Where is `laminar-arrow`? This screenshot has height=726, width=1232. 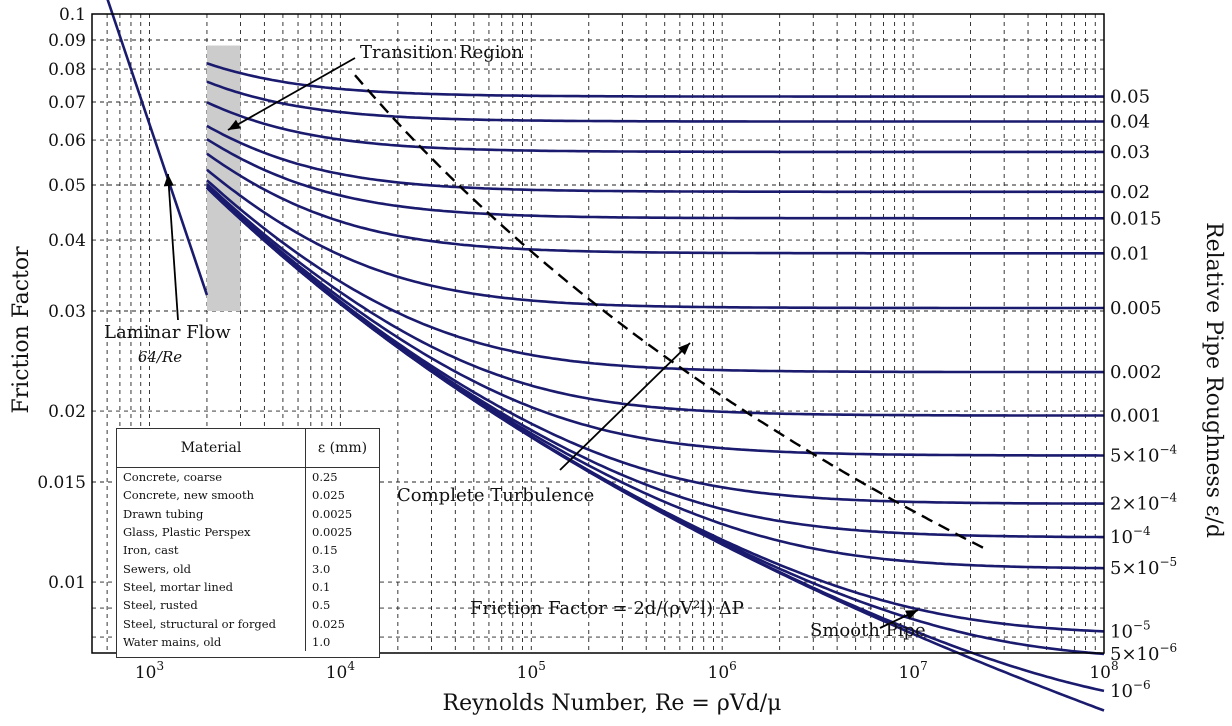
laminar-arrow is located at coordinates (173, 247).